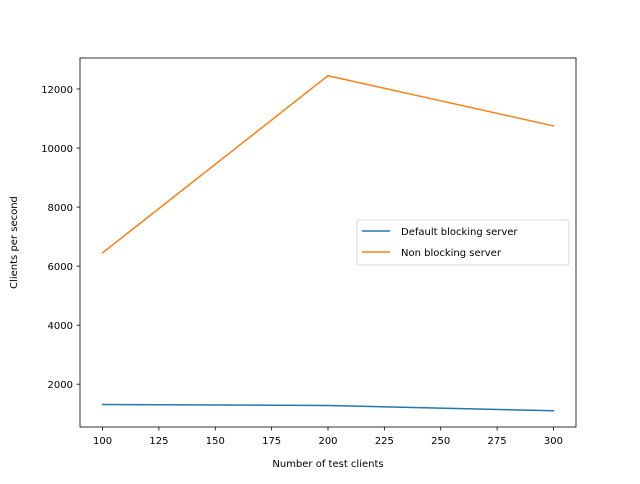 The width and height of the screenshot is (640, 484). What do you see at coordinates (57, 90) in the screenshot?
I see `y-tick-label: 12000` at bounding box center [57, 90].